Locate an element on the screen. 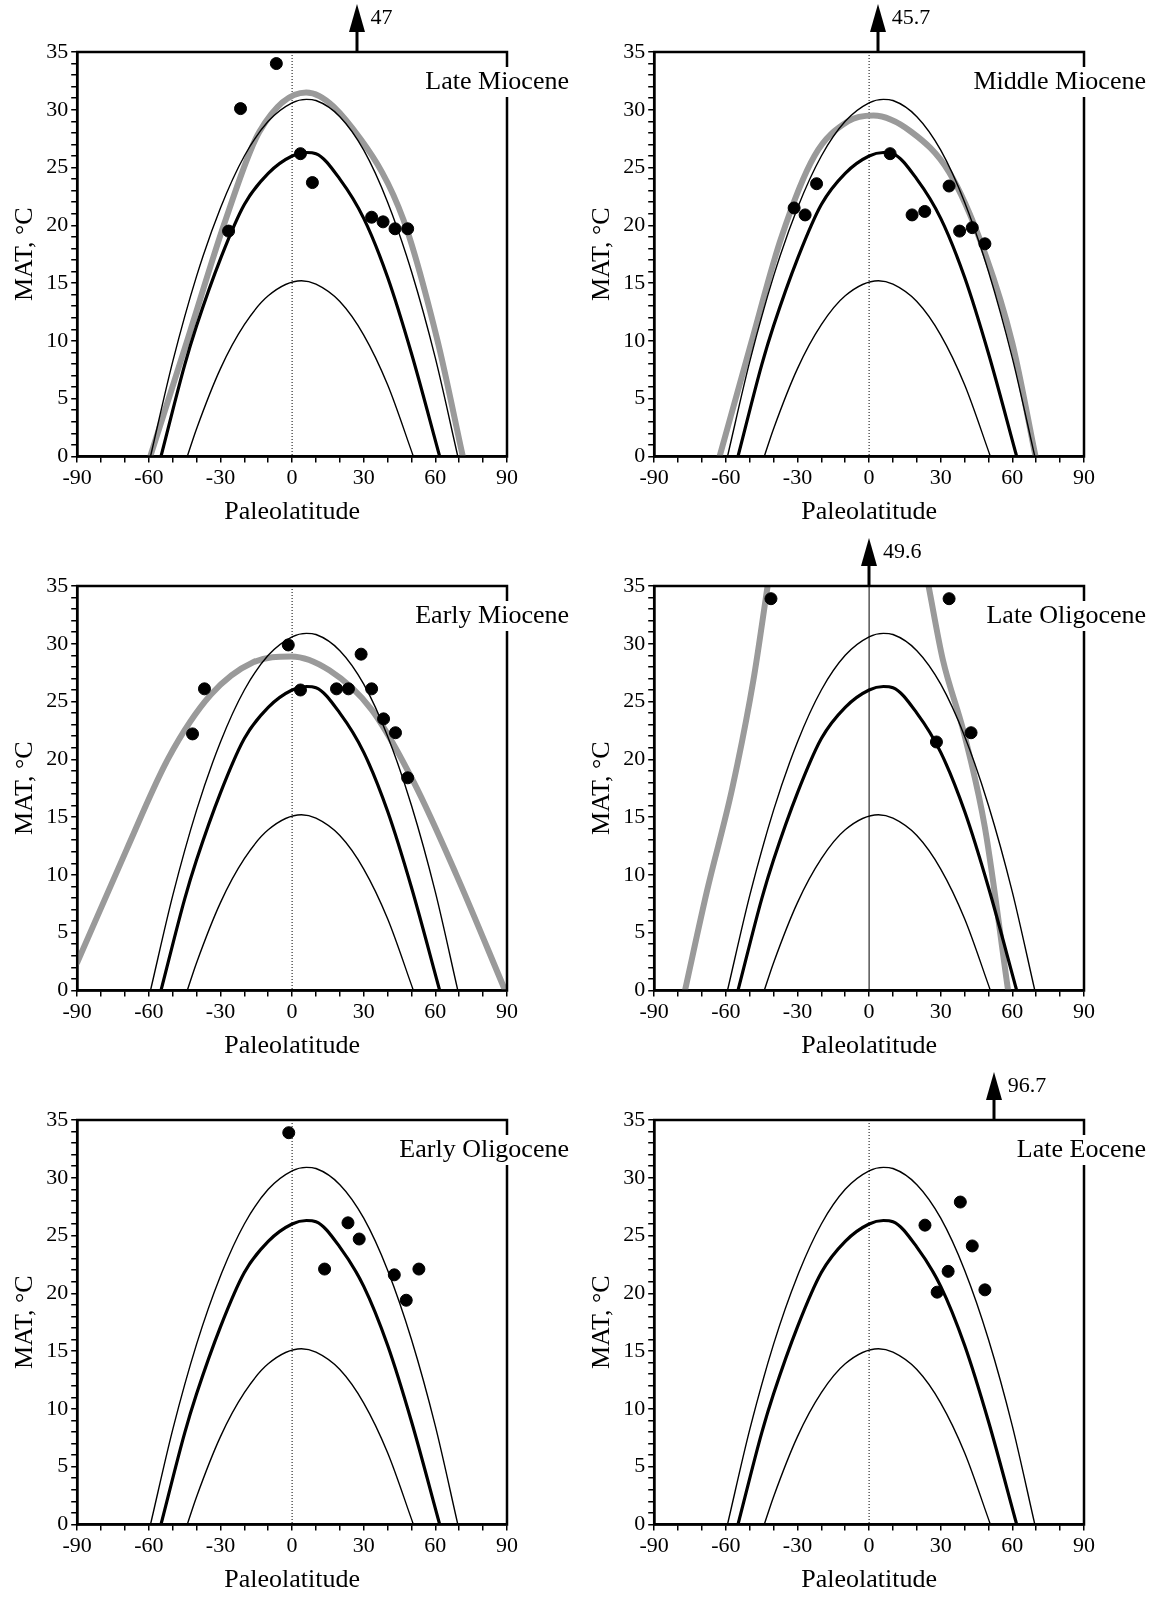 The image size is (1155, 1602). text: Late Eocene is located at coordinates (1081, 1148).